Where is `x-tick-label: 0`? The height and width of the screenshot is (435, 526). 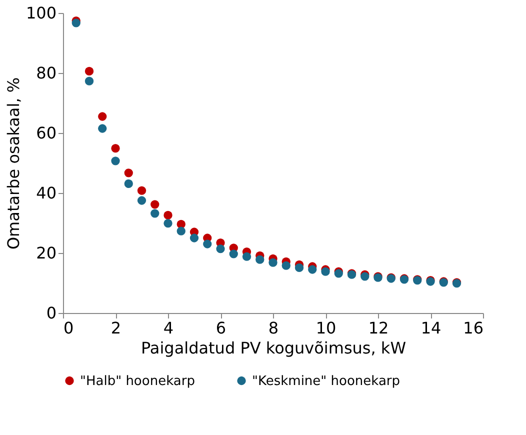 x-tick-label: 0 is located at coordinates (69, 328).